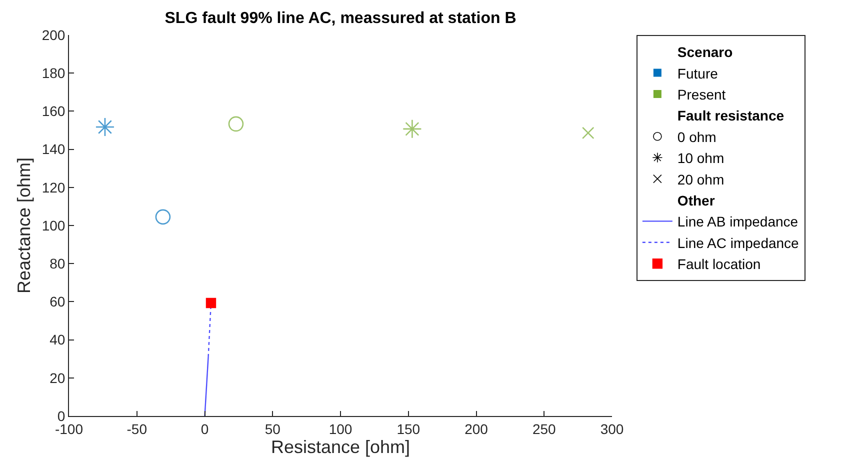 Image resolution: width=846 pixels, height=472 pixels. What do you see at coordinates (54, 149) in the screenshot?
I see `y-tick-label: 140` at bounding box center [54, 149].